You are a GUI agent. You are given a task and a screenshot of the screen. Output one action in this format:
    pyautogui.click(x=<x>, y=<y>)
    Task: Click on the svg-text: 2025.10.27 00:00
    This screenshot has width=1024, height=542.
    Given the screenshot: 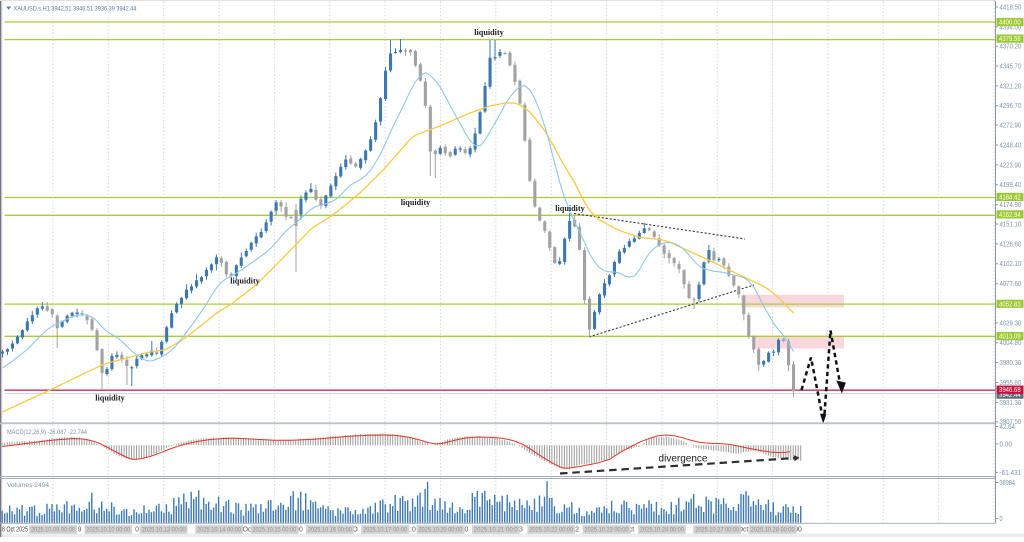 What is the action you would take?
    pyautogui.click(x=717, y=530)
    